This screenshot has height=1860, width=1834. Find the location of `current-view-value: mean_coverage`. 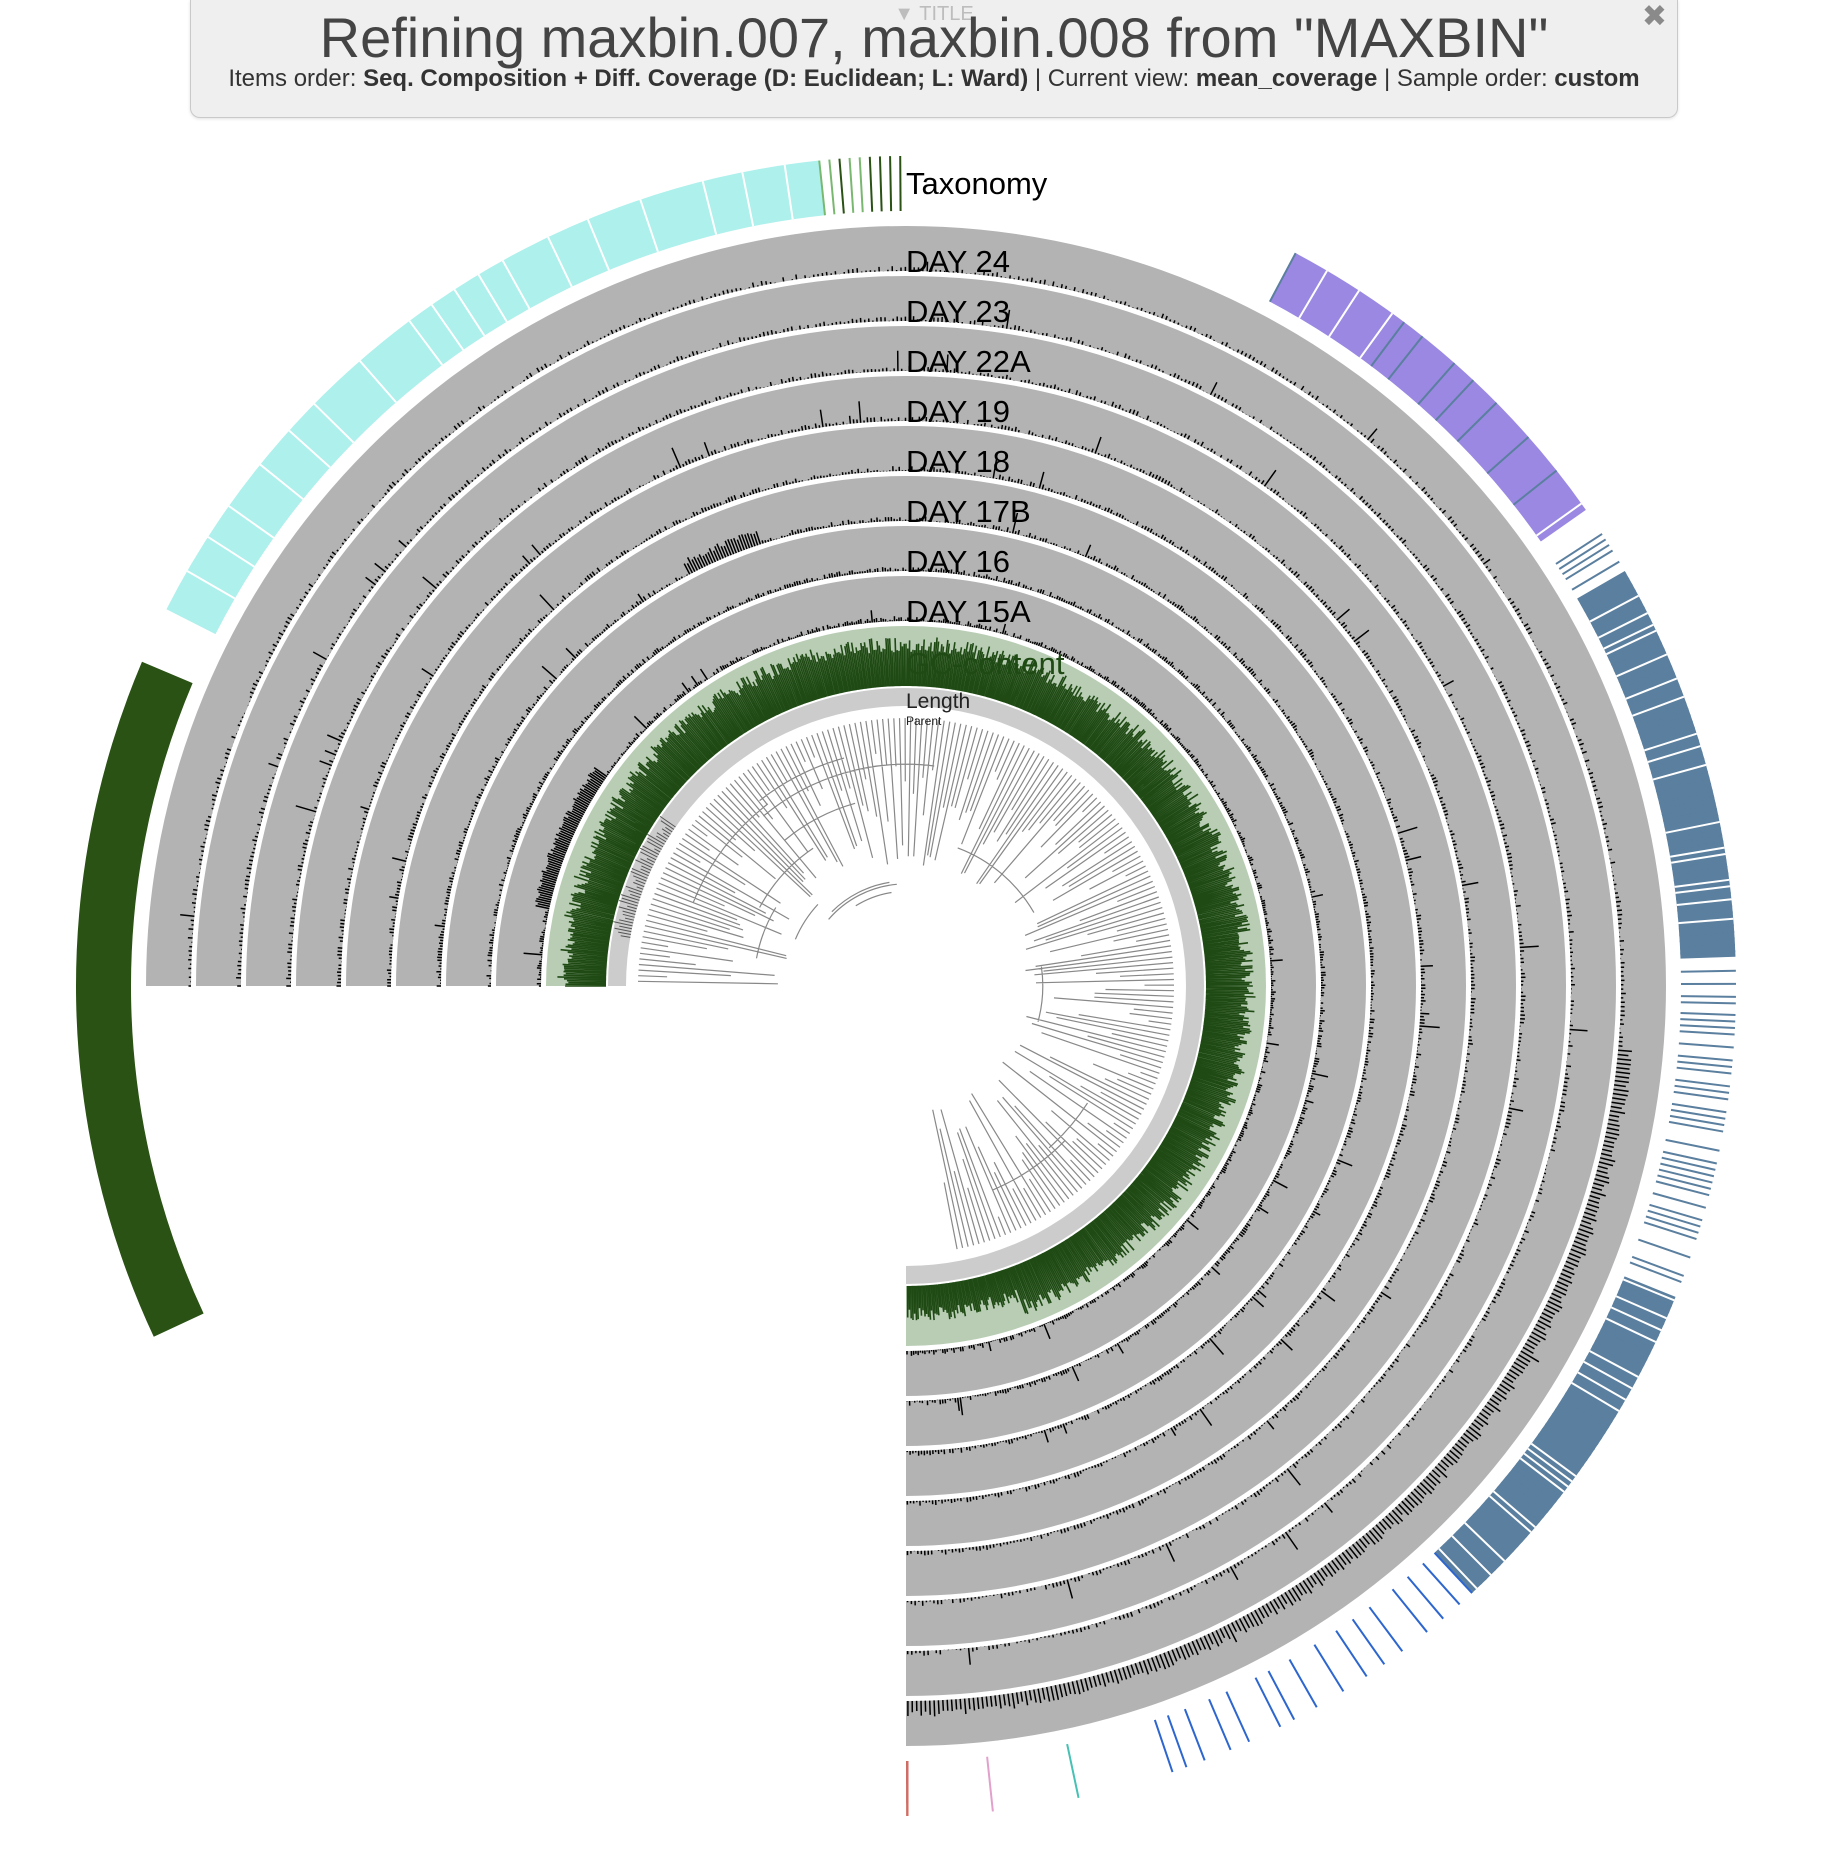

current-view-value: mean_coverage is located at coordinates (1286, 78).